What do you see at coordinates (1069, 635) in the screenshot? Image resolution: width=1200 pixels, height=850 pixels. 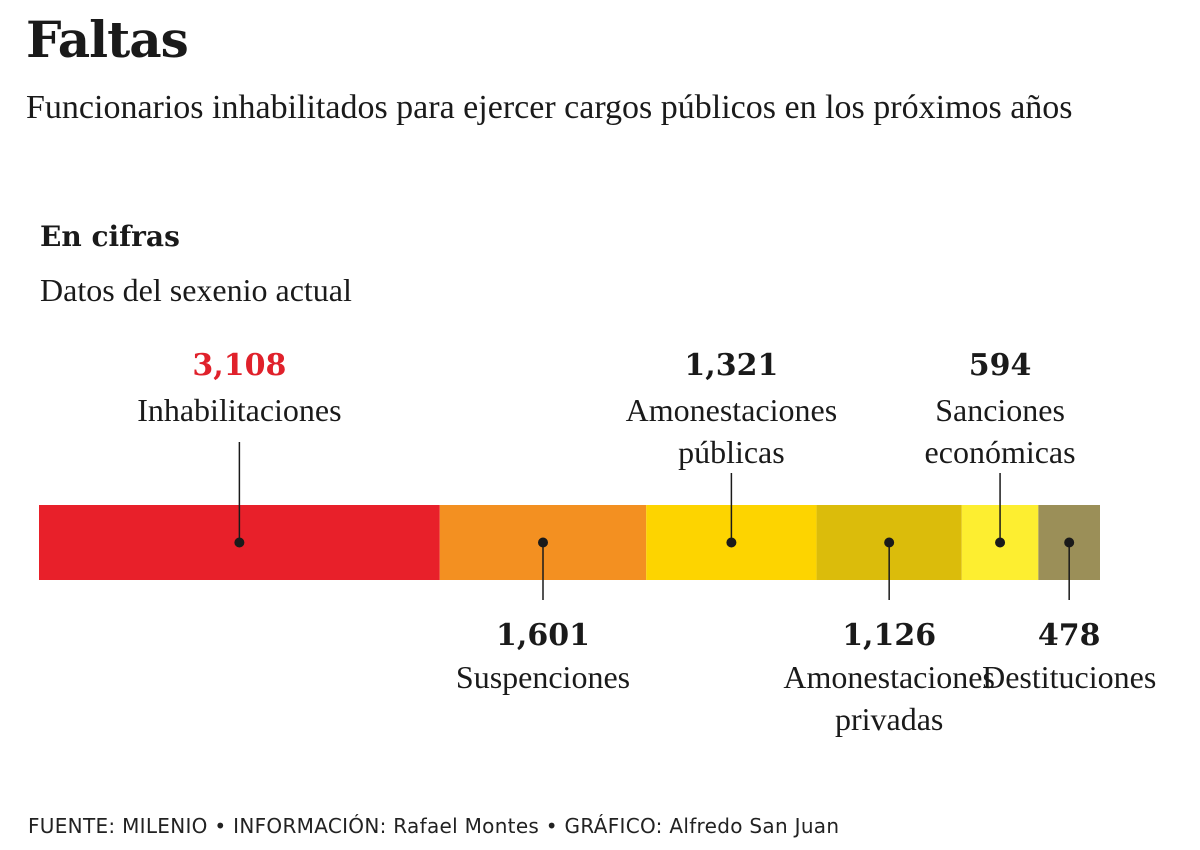 I see `value-label-destituciones: 478` at bounding box center [1069, 635].